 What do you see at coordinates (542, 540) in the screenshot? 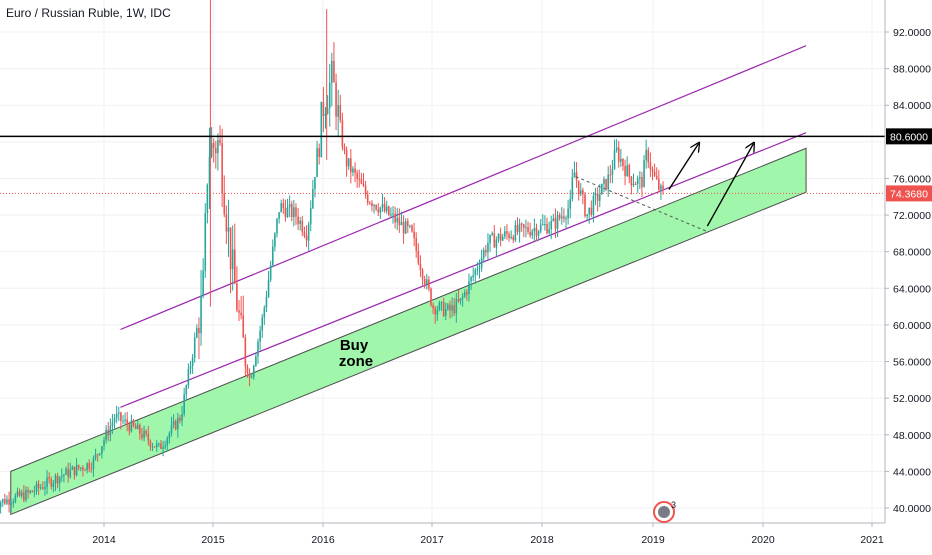
I see `x-tick-label: 2018` at bounding box center [542, 540].